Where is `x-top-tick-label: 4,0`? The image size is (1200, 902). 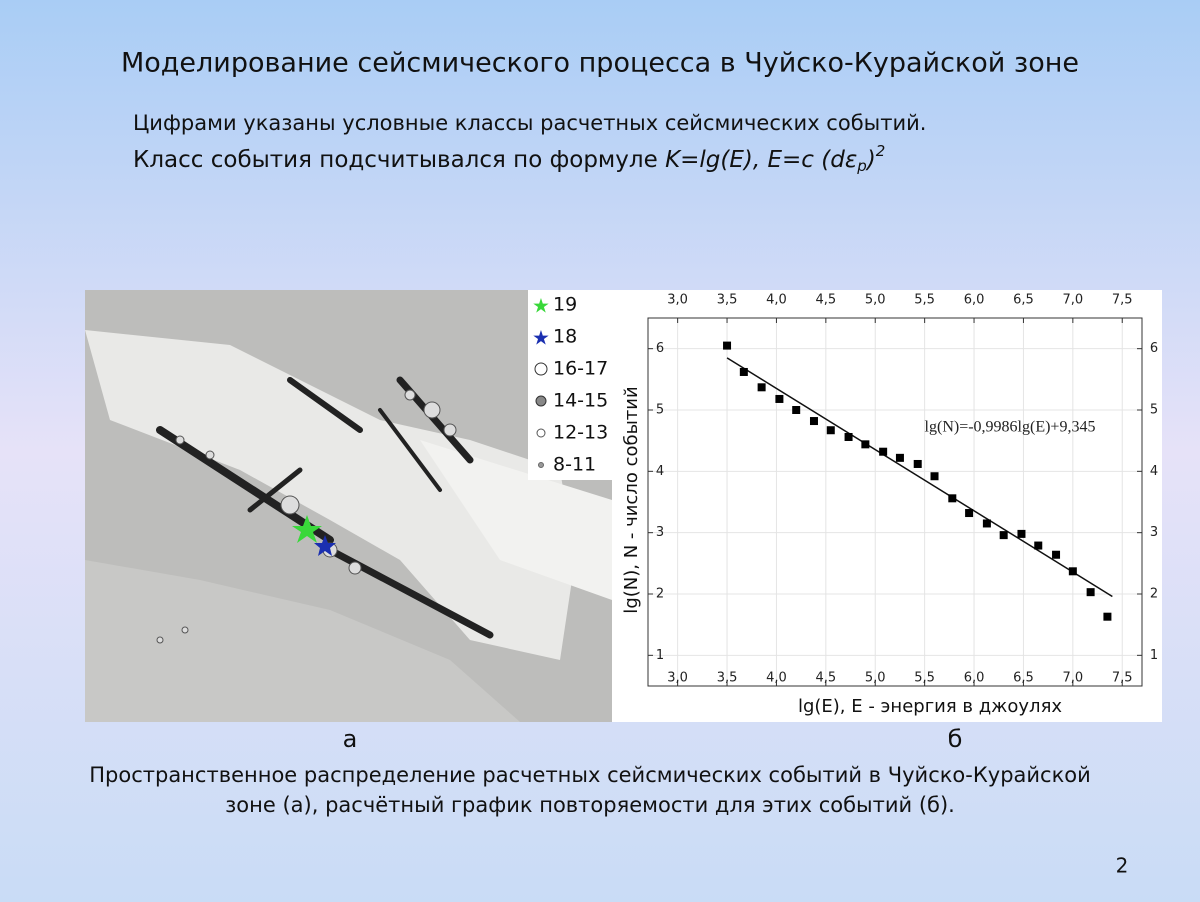 x-top-tick-label: 4,0 is located at coordinates (776, 300).